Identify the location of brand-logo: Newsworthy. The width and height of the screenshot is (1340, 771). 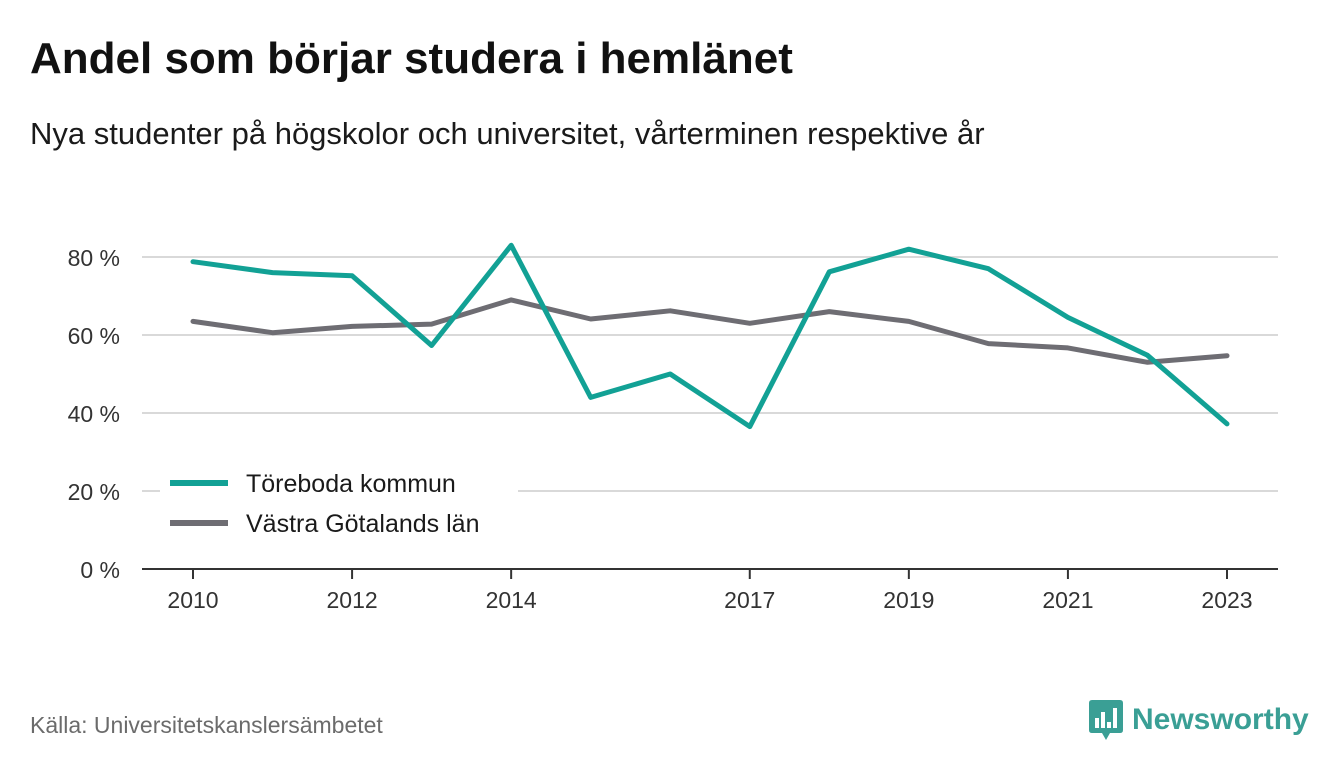
(1198, 720).